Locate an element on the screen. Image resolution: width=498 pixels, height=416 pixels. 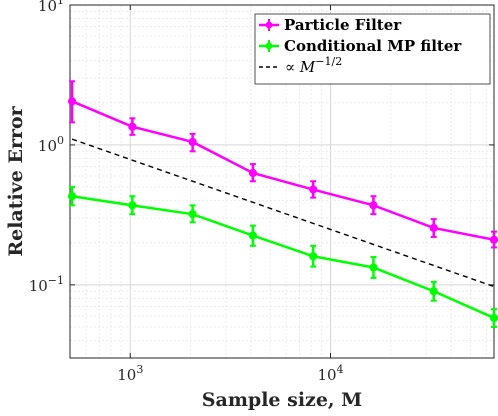
y-tick-label: 10−1 is located at coordinates (46, 284).